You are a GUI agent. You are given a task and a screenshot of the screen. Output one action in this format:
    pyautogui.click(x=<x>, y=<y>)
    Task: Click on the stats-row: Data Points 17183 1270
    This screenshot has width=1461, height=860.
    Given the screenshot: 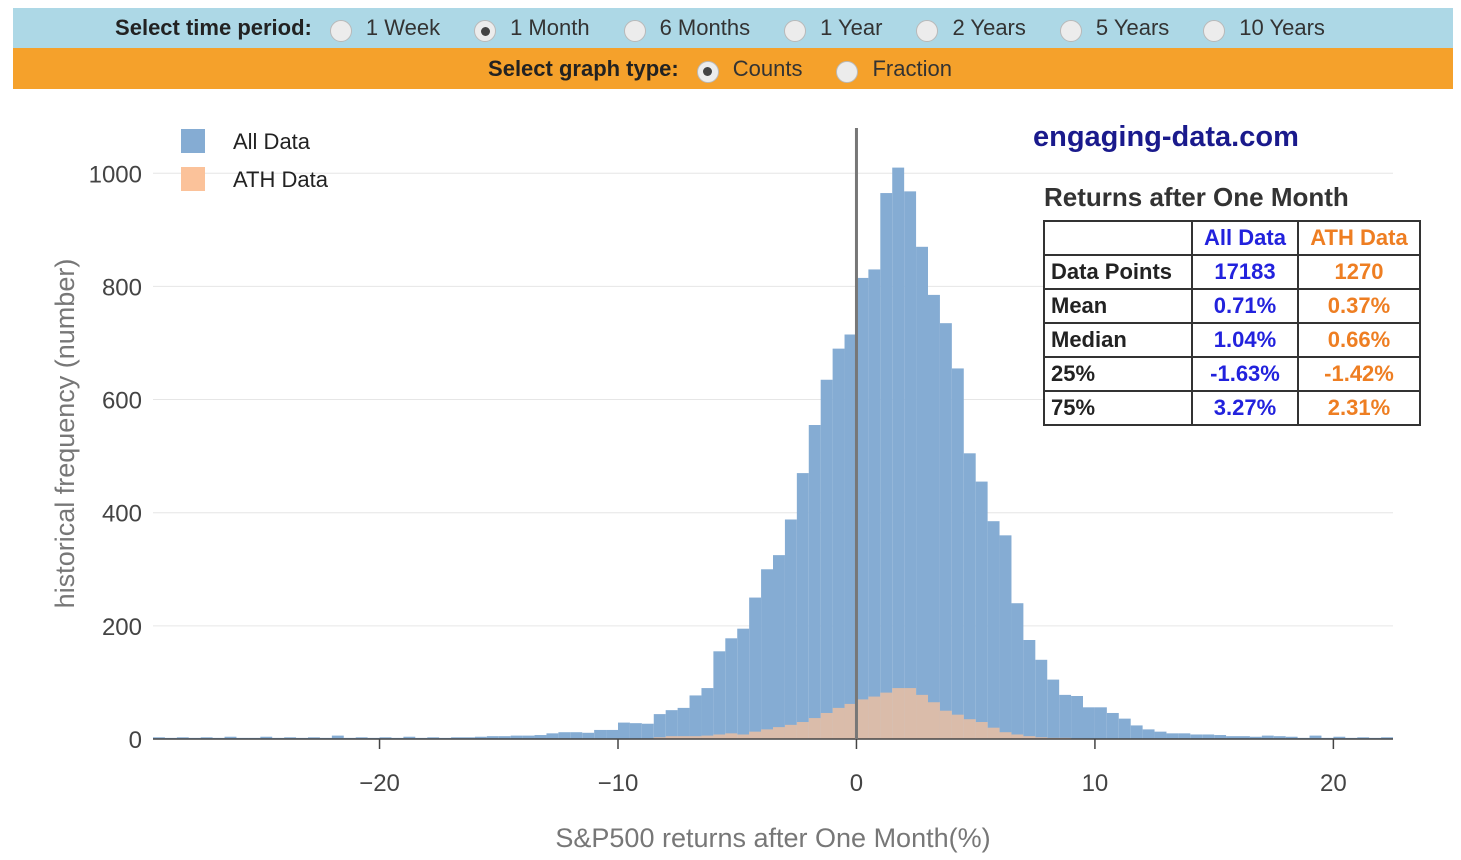 What is the action you would take?
    pyautogui.click(x=1232, y=272)
    